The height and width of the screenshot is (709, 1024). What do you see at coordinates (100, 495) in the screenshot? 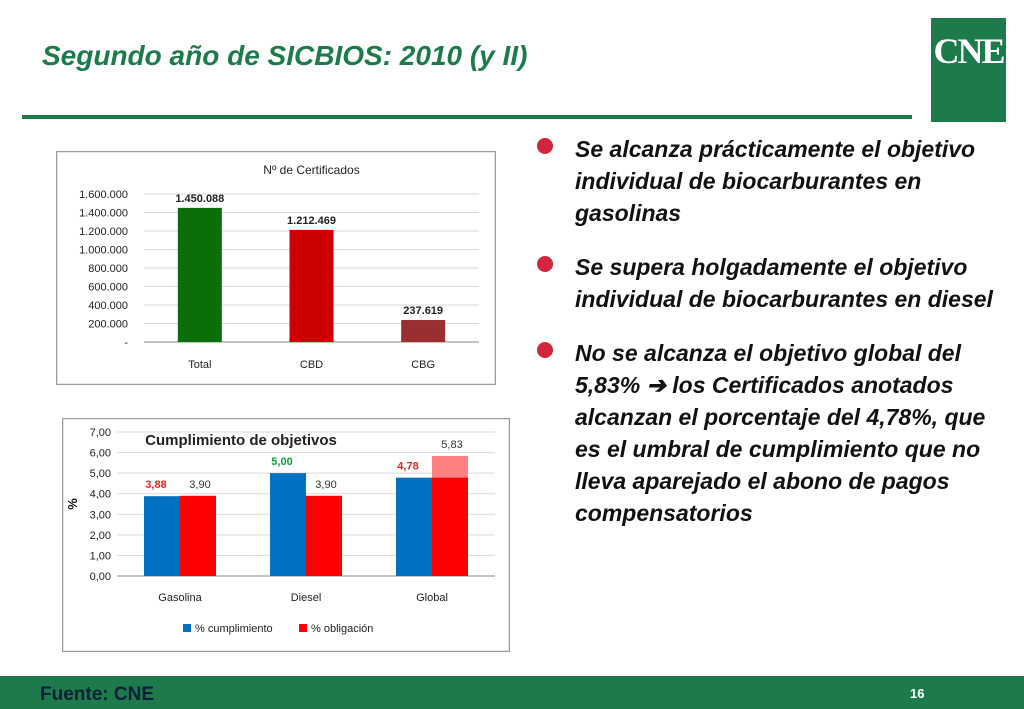
I see `y-tick-label: 4,00` at bounding box center [100, 495].